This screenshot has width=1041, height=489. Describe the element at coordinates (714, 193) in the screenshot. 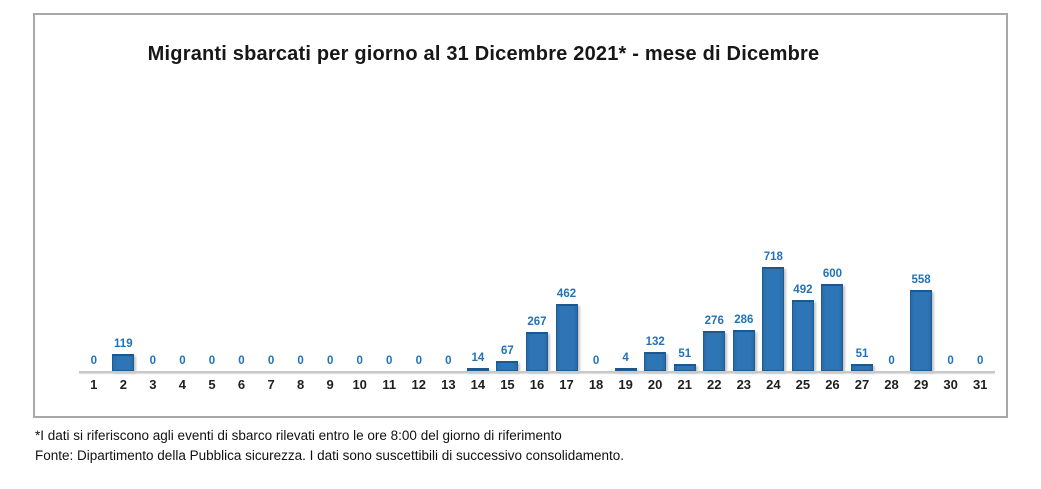

I see `bar-column: 276` at that location.